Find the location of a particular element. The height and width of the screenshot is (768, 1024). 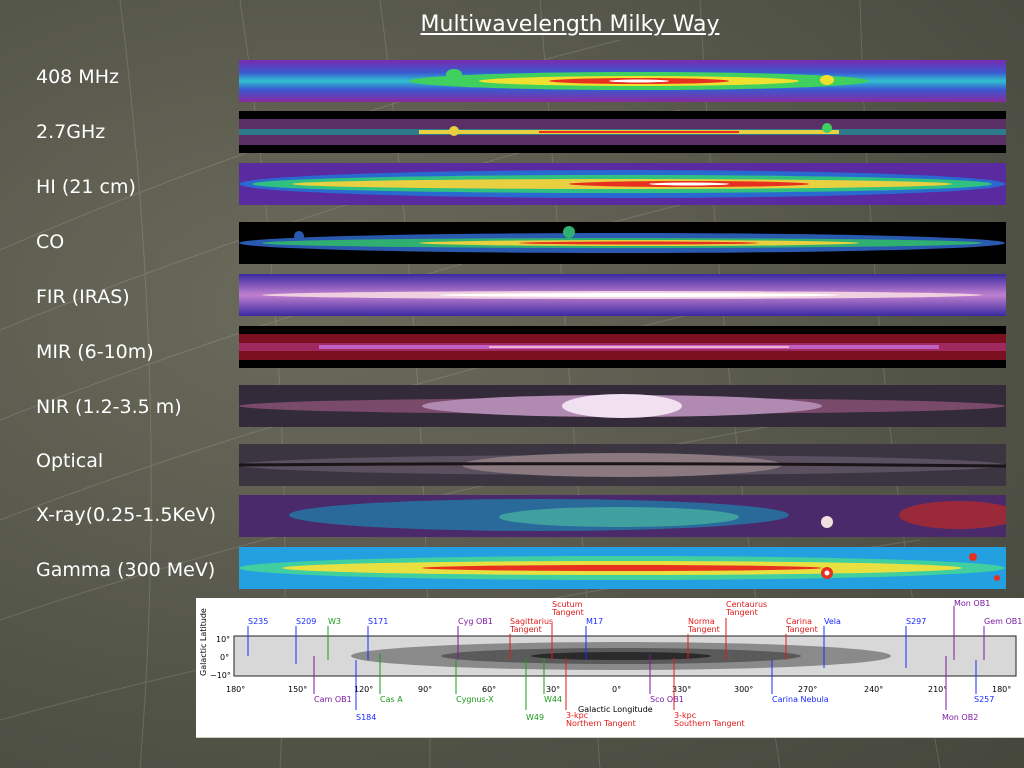

y-tick-label: 10° is located at coordinates (223, 639).